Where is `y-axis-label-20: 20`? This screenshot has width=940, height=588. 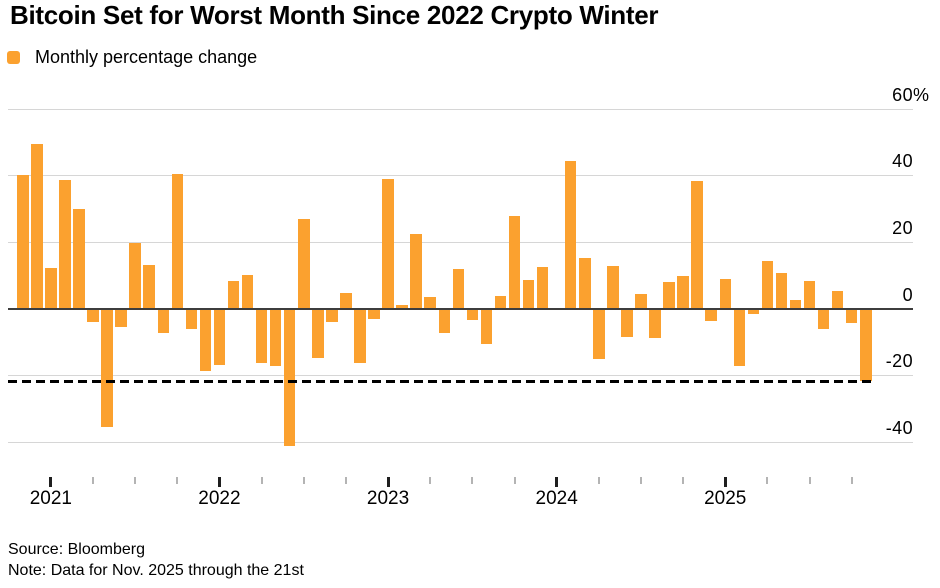
y-axis-label-20: 20 is located at coordinates (902, 227).